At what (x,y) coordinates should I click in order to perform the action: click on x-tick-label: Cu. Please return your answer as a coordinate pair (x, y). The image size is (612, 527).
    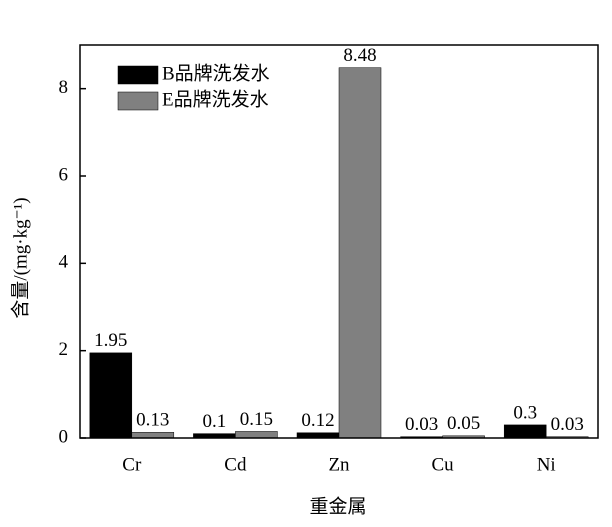
    Looking at the image, I should click on (443, 464).